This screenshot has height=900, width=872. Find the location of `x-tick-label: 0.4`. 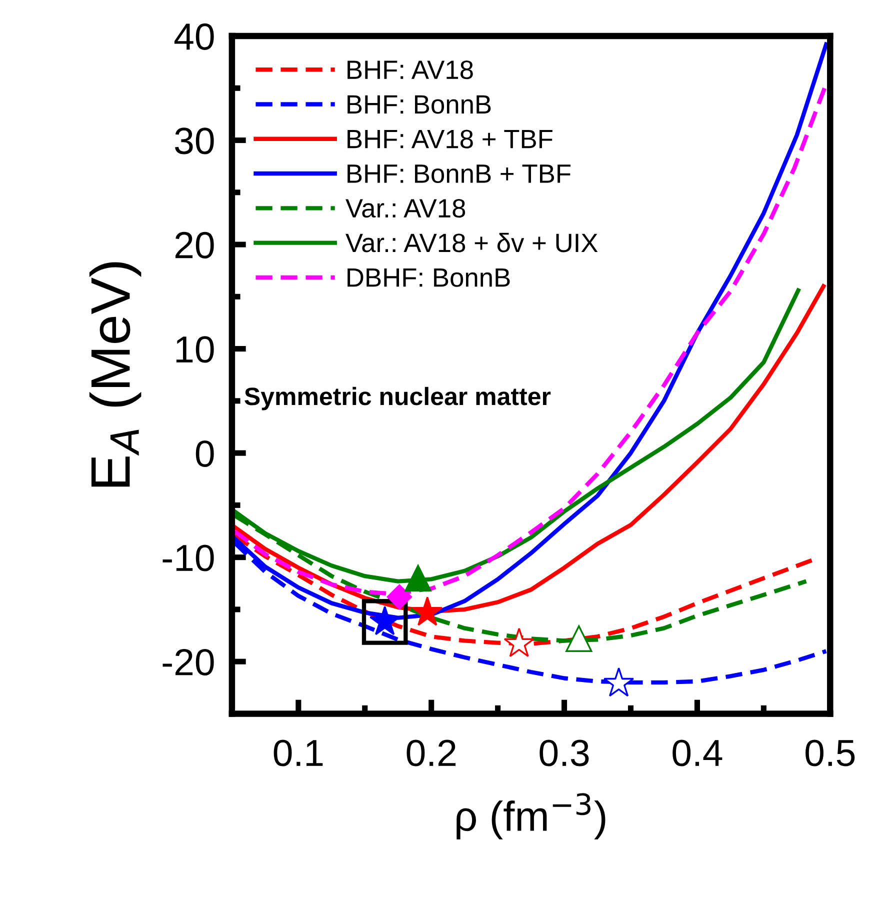

x-tick-label: 0.4 is located at coordinates (697, 753).